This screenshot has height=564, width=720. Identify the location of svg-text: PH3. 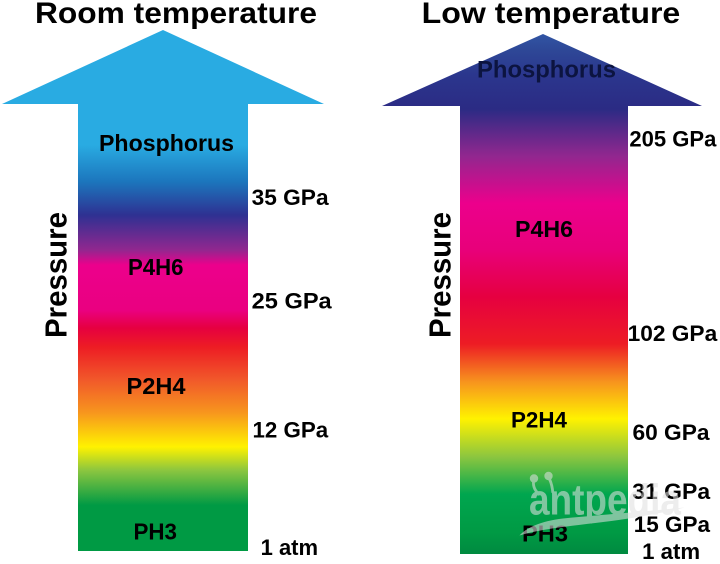
(156, 531).